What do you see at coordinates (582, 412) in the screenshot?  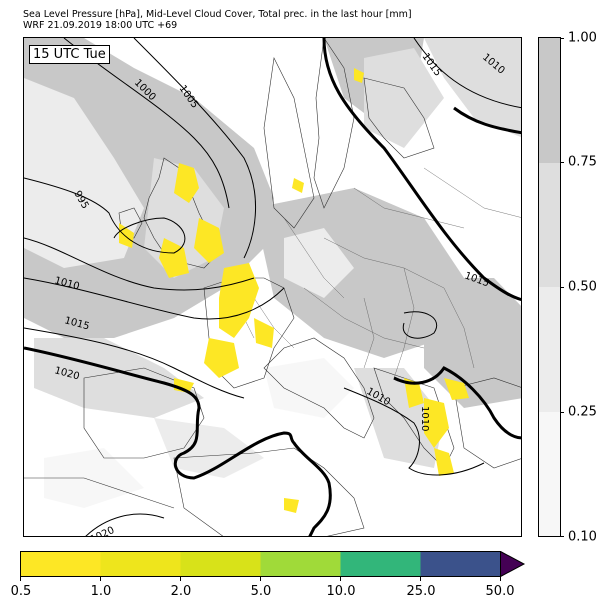 I see `cloud-tick-label: 0.25` at bounding box center [582, 412].